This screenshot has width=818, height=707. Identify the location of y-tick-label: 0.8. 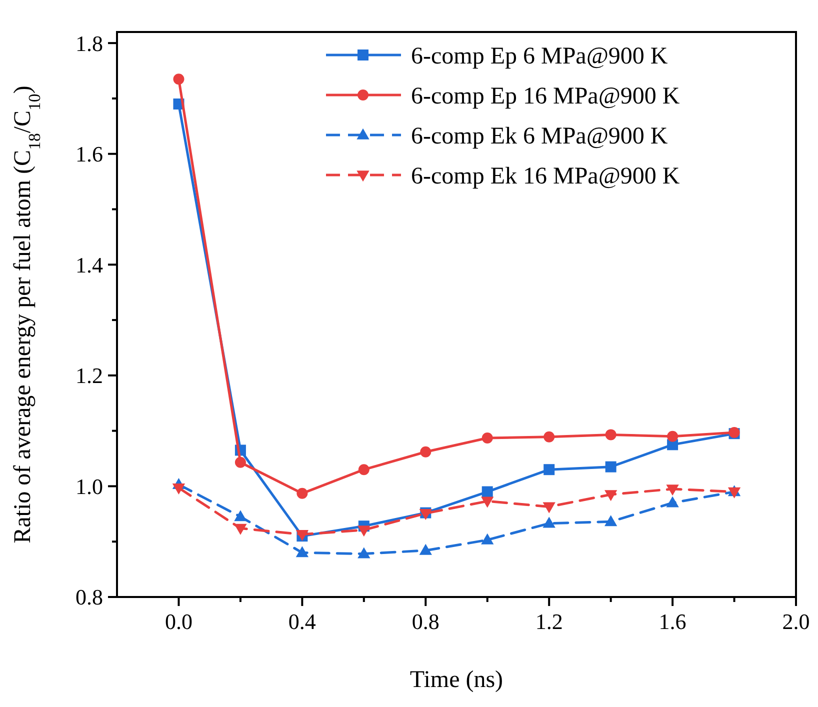
(89, 597).